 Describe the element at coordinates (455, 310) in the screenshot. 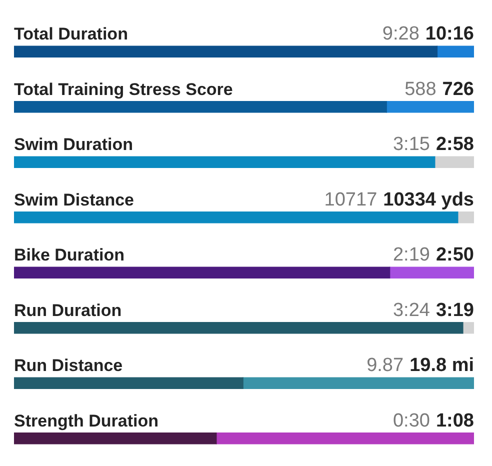

I see `annotation: 3:19` at that location.